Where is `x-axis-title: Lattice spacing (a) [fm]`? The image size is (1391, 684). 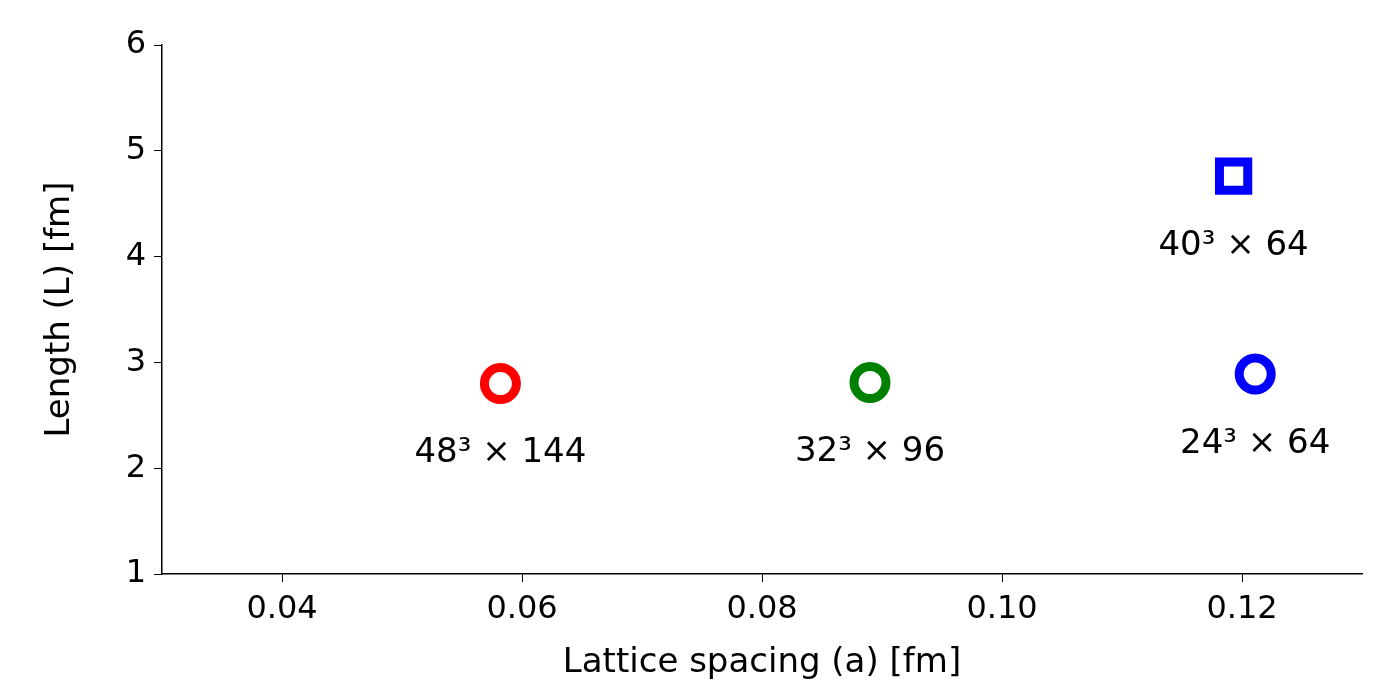 x-axis-title: Lattice spacing (a) [fm] is located at coordinates (762, 660).